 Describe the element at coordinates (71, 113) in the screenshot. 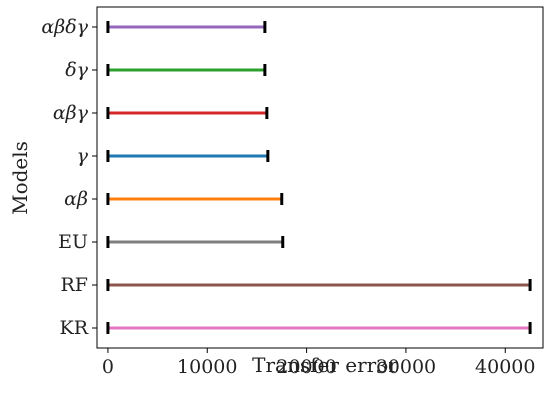

I see `y-category-label: αβγ` at that location.